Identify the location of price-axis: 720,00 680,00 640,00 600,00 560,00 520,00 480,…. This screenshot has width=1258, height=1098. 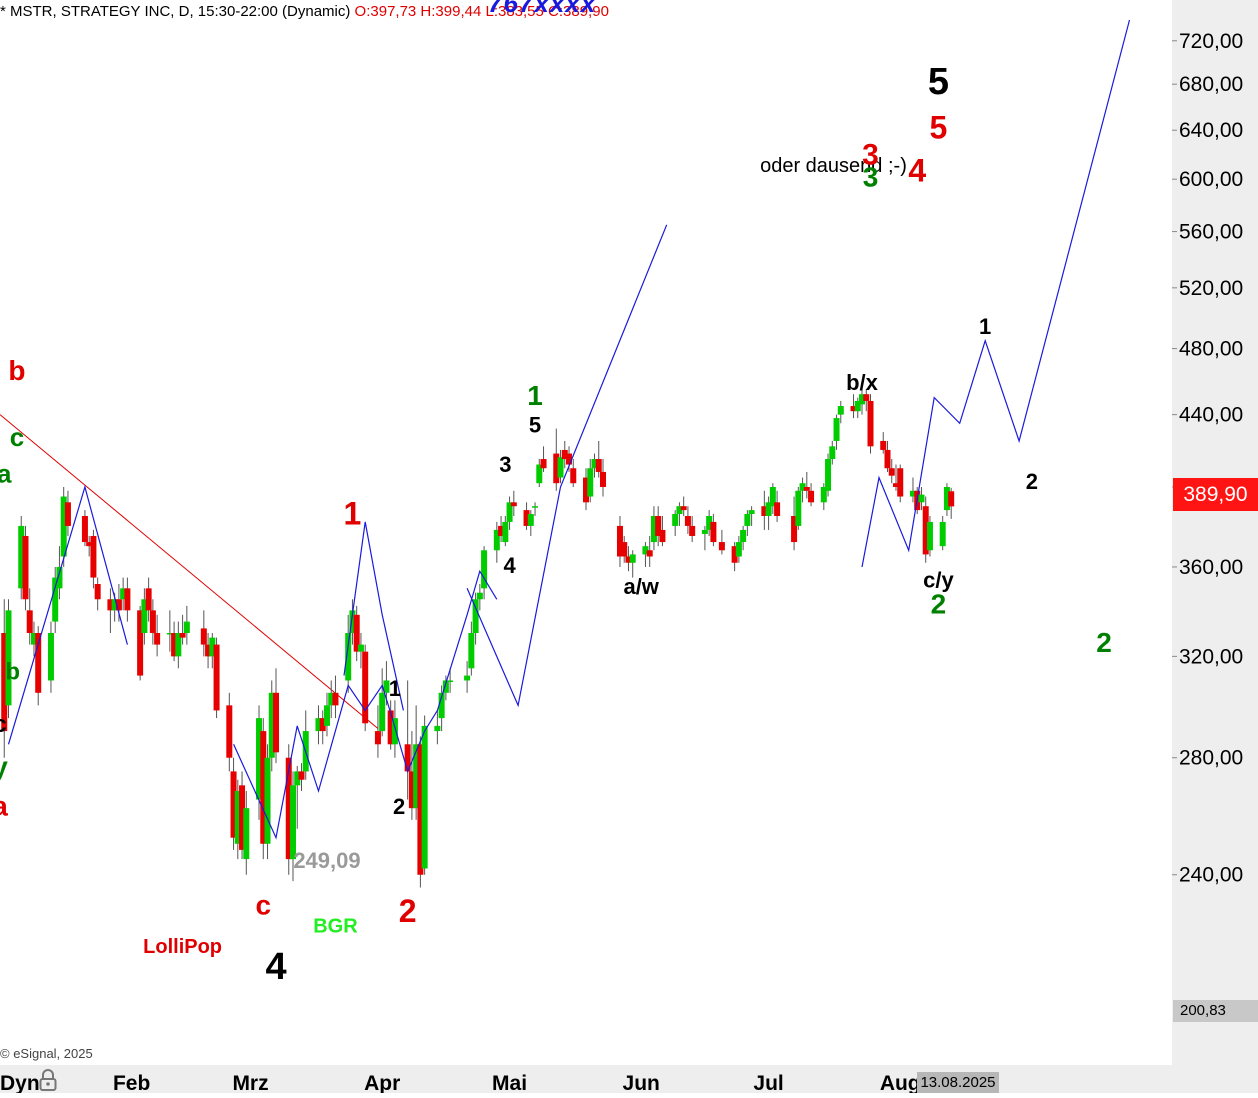
(1215, 546).